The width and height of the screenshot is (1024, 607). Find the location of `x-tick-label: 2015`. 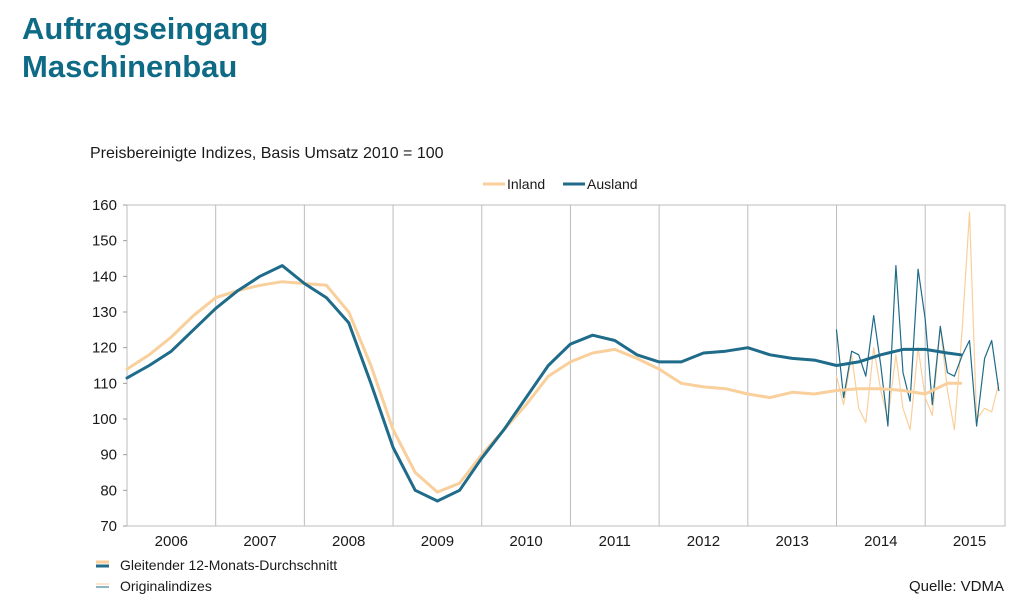

x-tick-label: 2015 is located at coordinates (969, 541).